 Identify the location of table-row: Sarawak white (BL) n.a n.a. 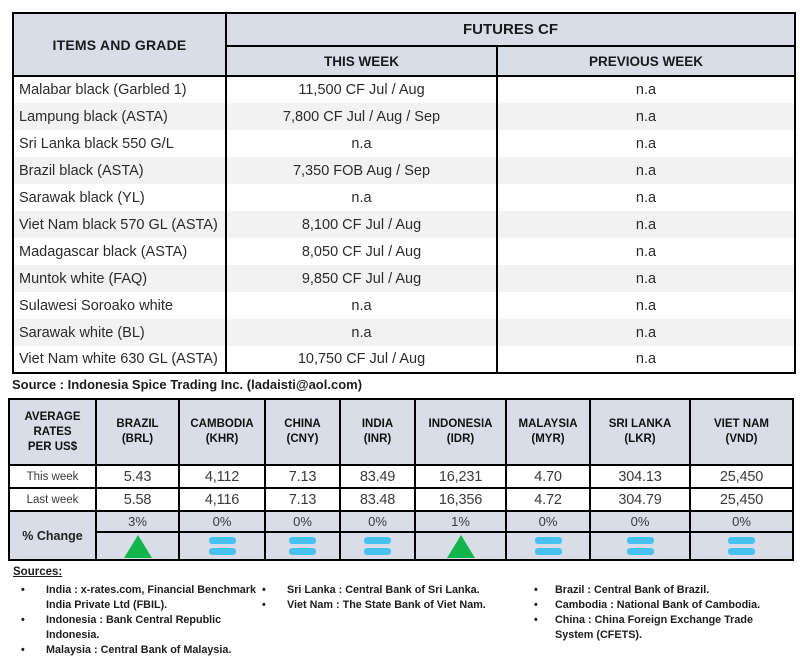
(404, 332).